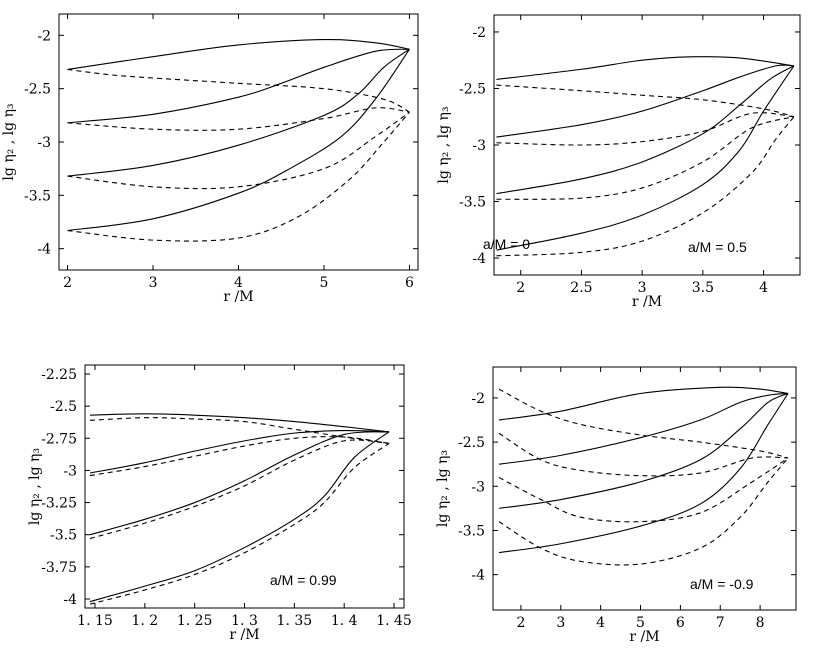 Image resolution: width=817 pixels, height=663 pixels. Describe the element at coordinates (720, 623) in the screenshot. I see `x-tick-label: 7` at that location.